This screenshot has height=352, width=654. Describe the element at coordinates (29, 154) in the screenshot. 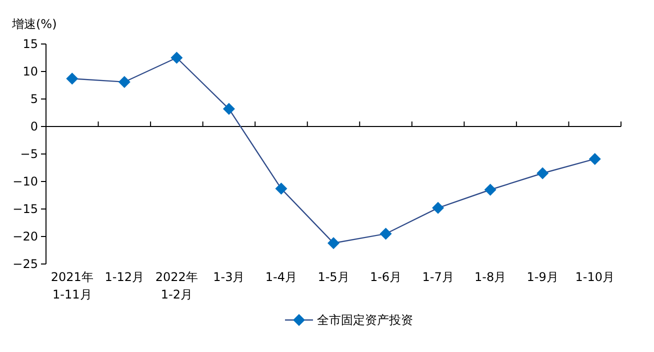

I see `y-tick-label: −5` at that location.